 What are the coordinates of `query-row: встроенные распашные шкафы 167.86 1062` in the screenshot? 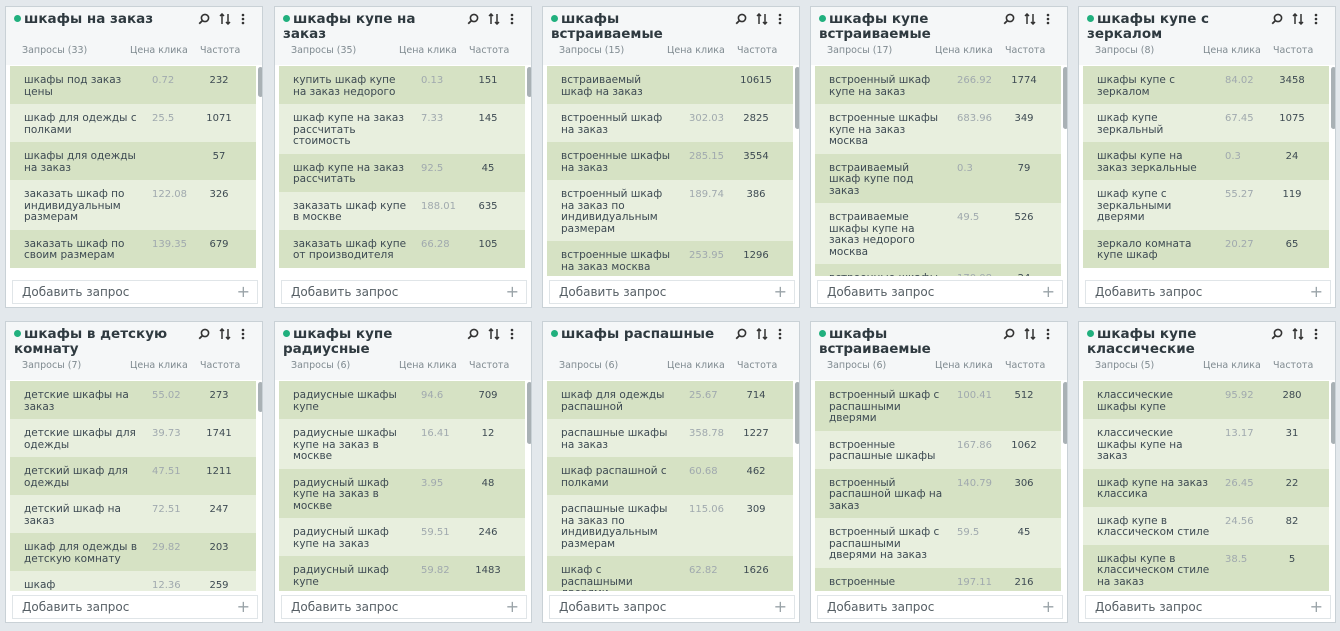 It's located at (938, 449).